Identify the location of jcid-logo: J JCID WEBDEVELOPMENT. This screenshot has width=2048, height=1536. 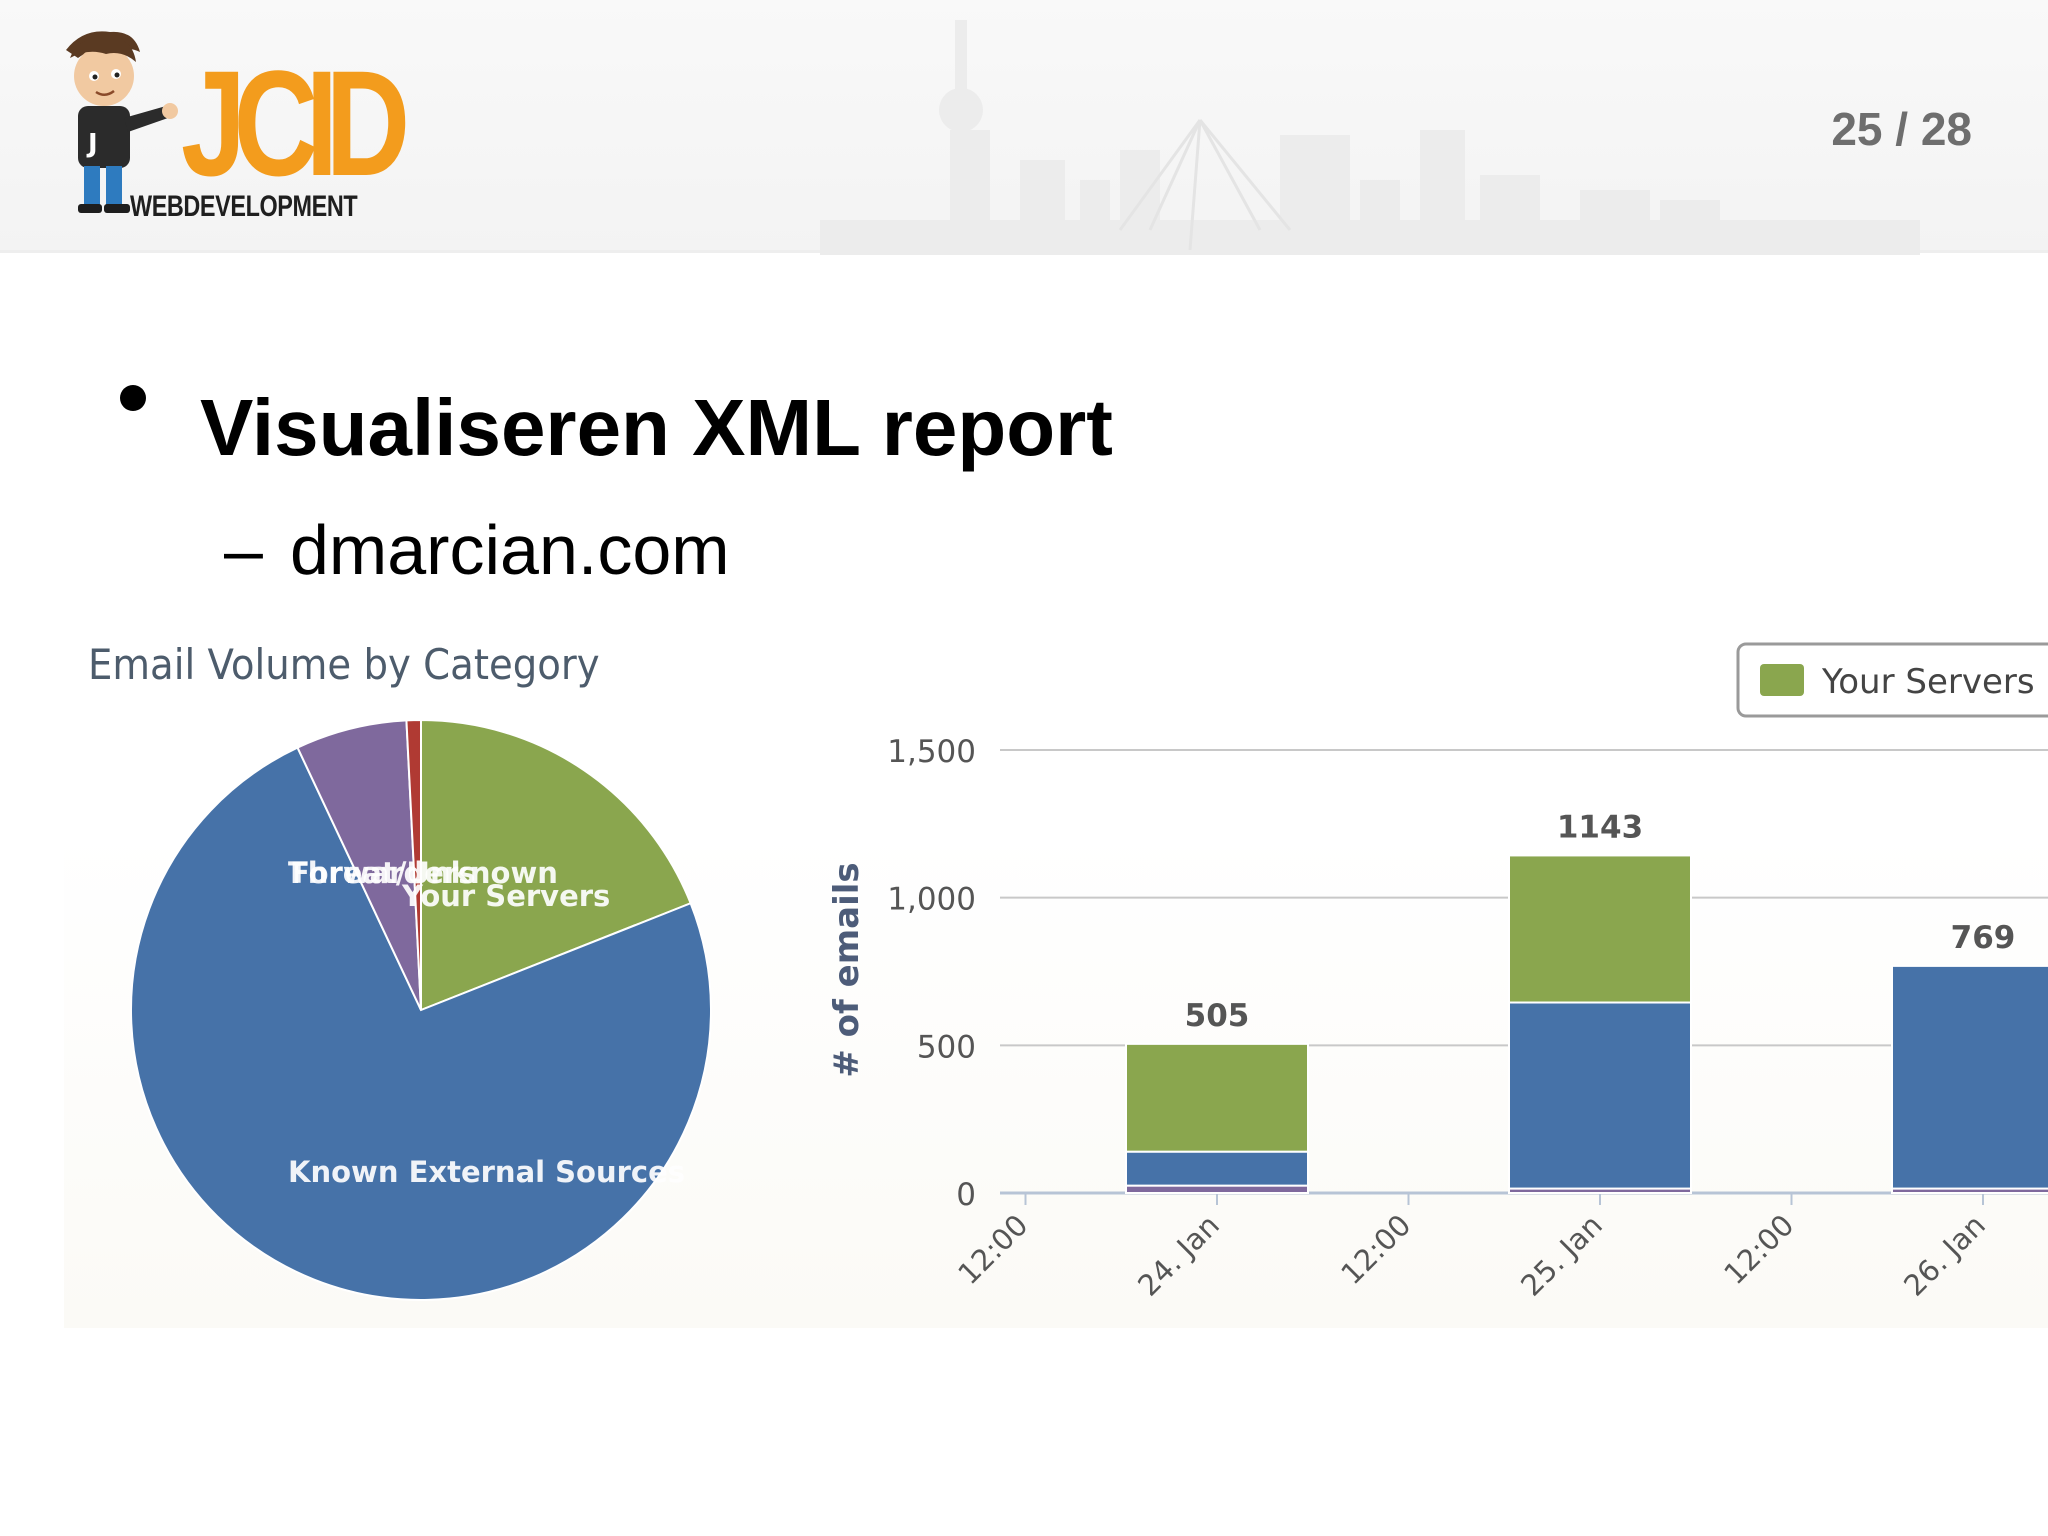
(229, 128).